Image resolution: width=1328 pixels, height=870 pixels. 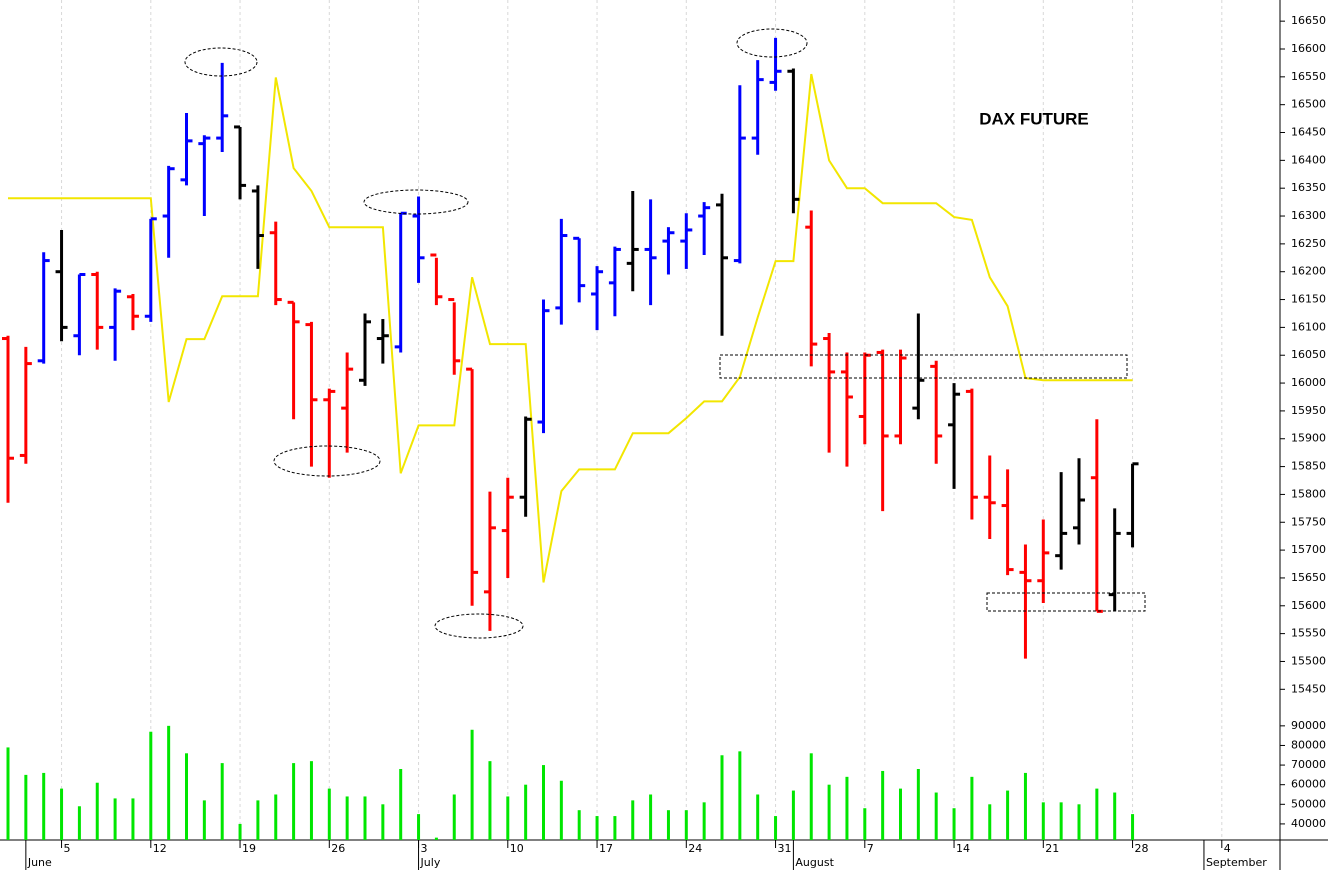 What do you see at coordinates (1308, 764) in the screenshot?
I see `volume-tick-label: 70000` at bounding box center [1308, 764].